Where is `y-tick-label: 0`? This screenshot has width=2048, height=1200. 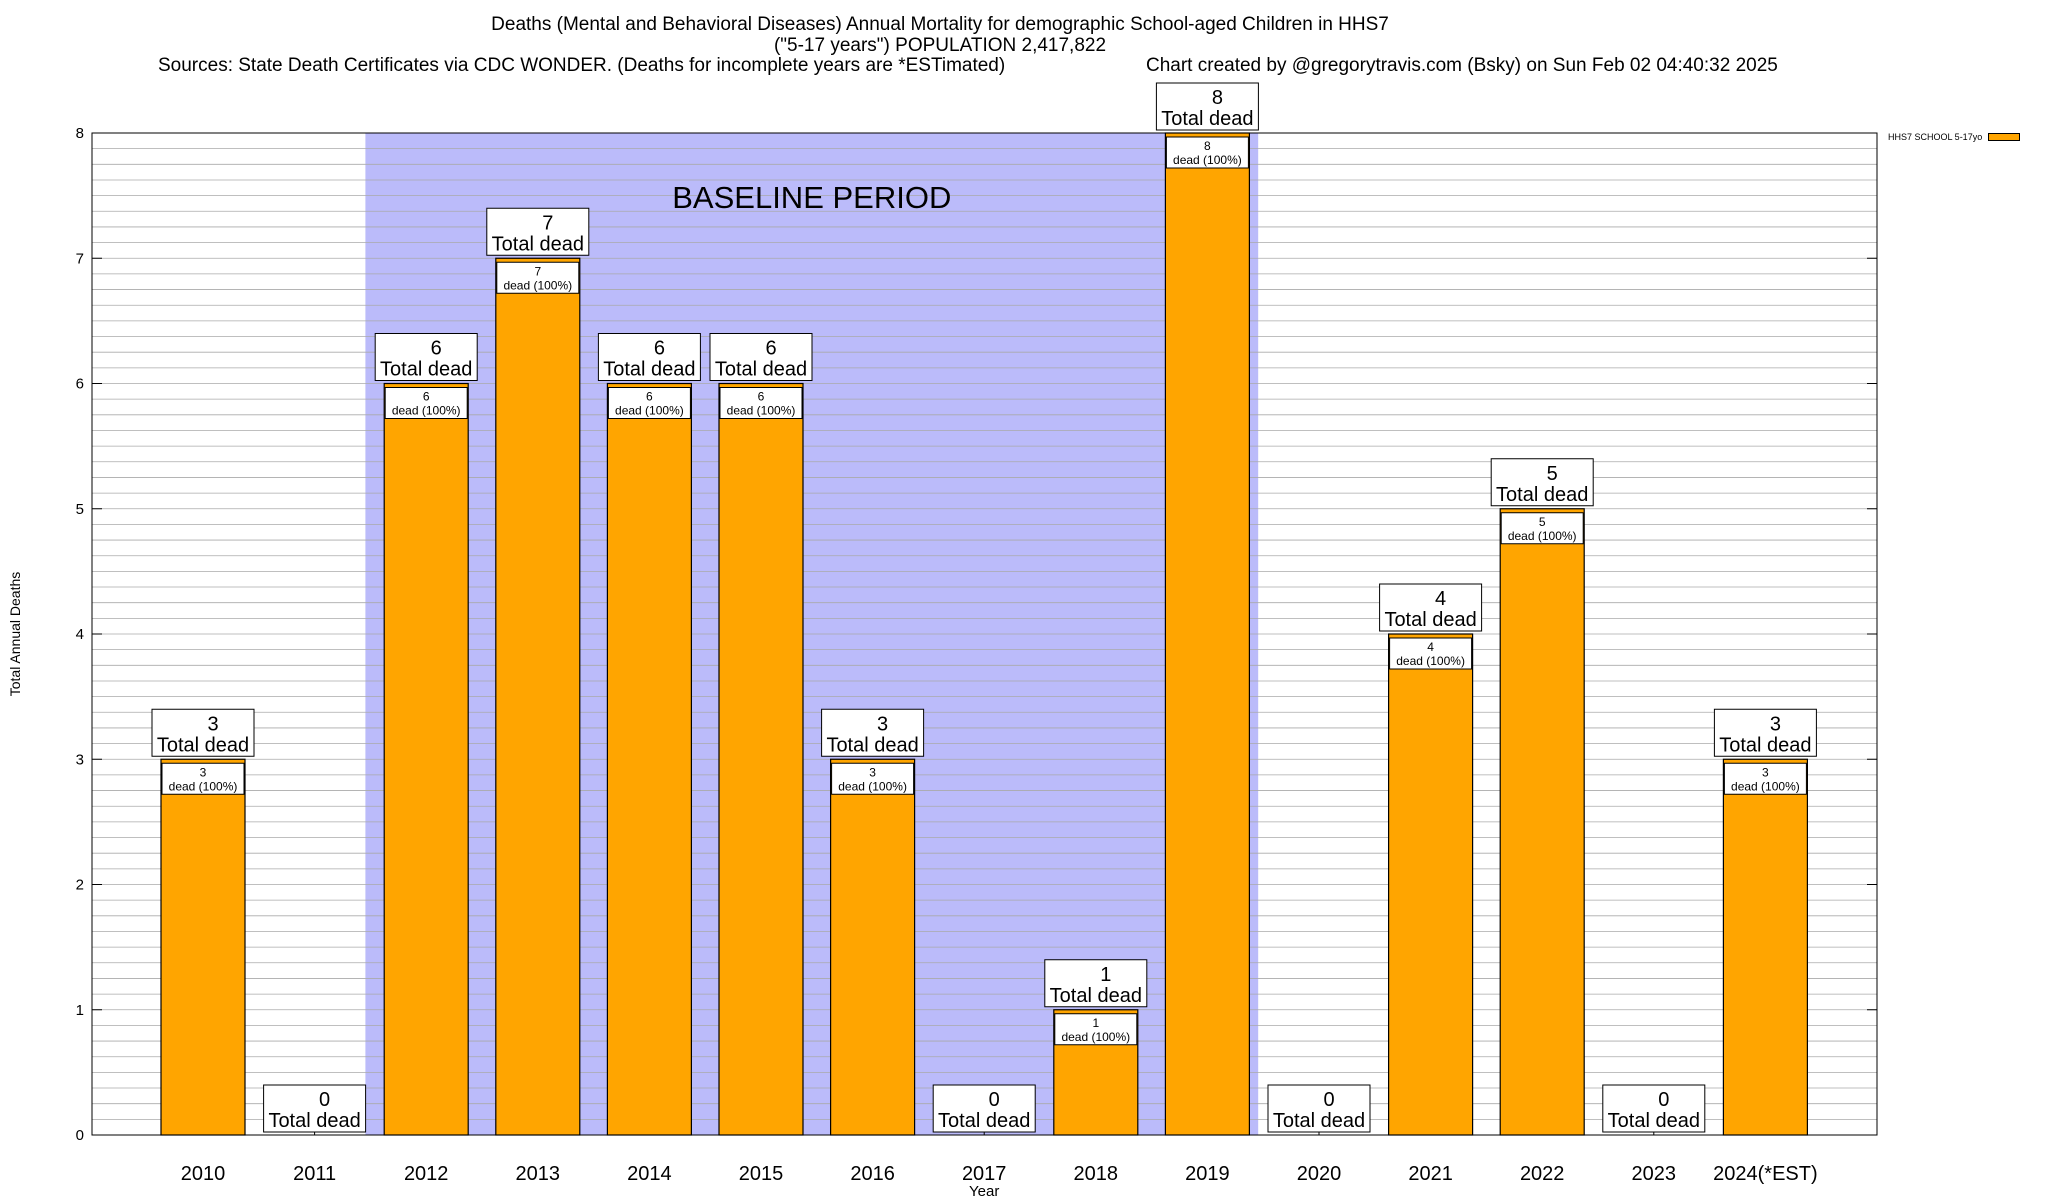 y-tick-label: 0 is located at coordinates (80, 1135).